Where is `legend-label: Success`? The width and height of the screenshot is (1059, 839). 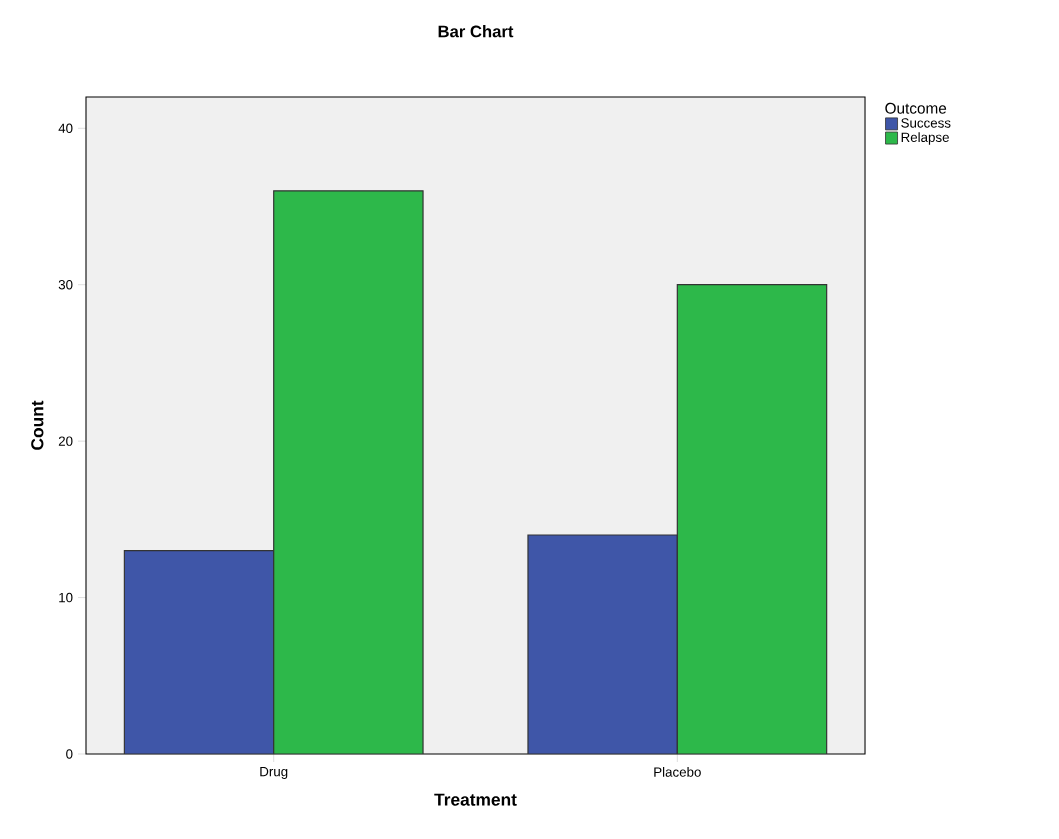 legend-label: Success is located at coordinates (926, 123).